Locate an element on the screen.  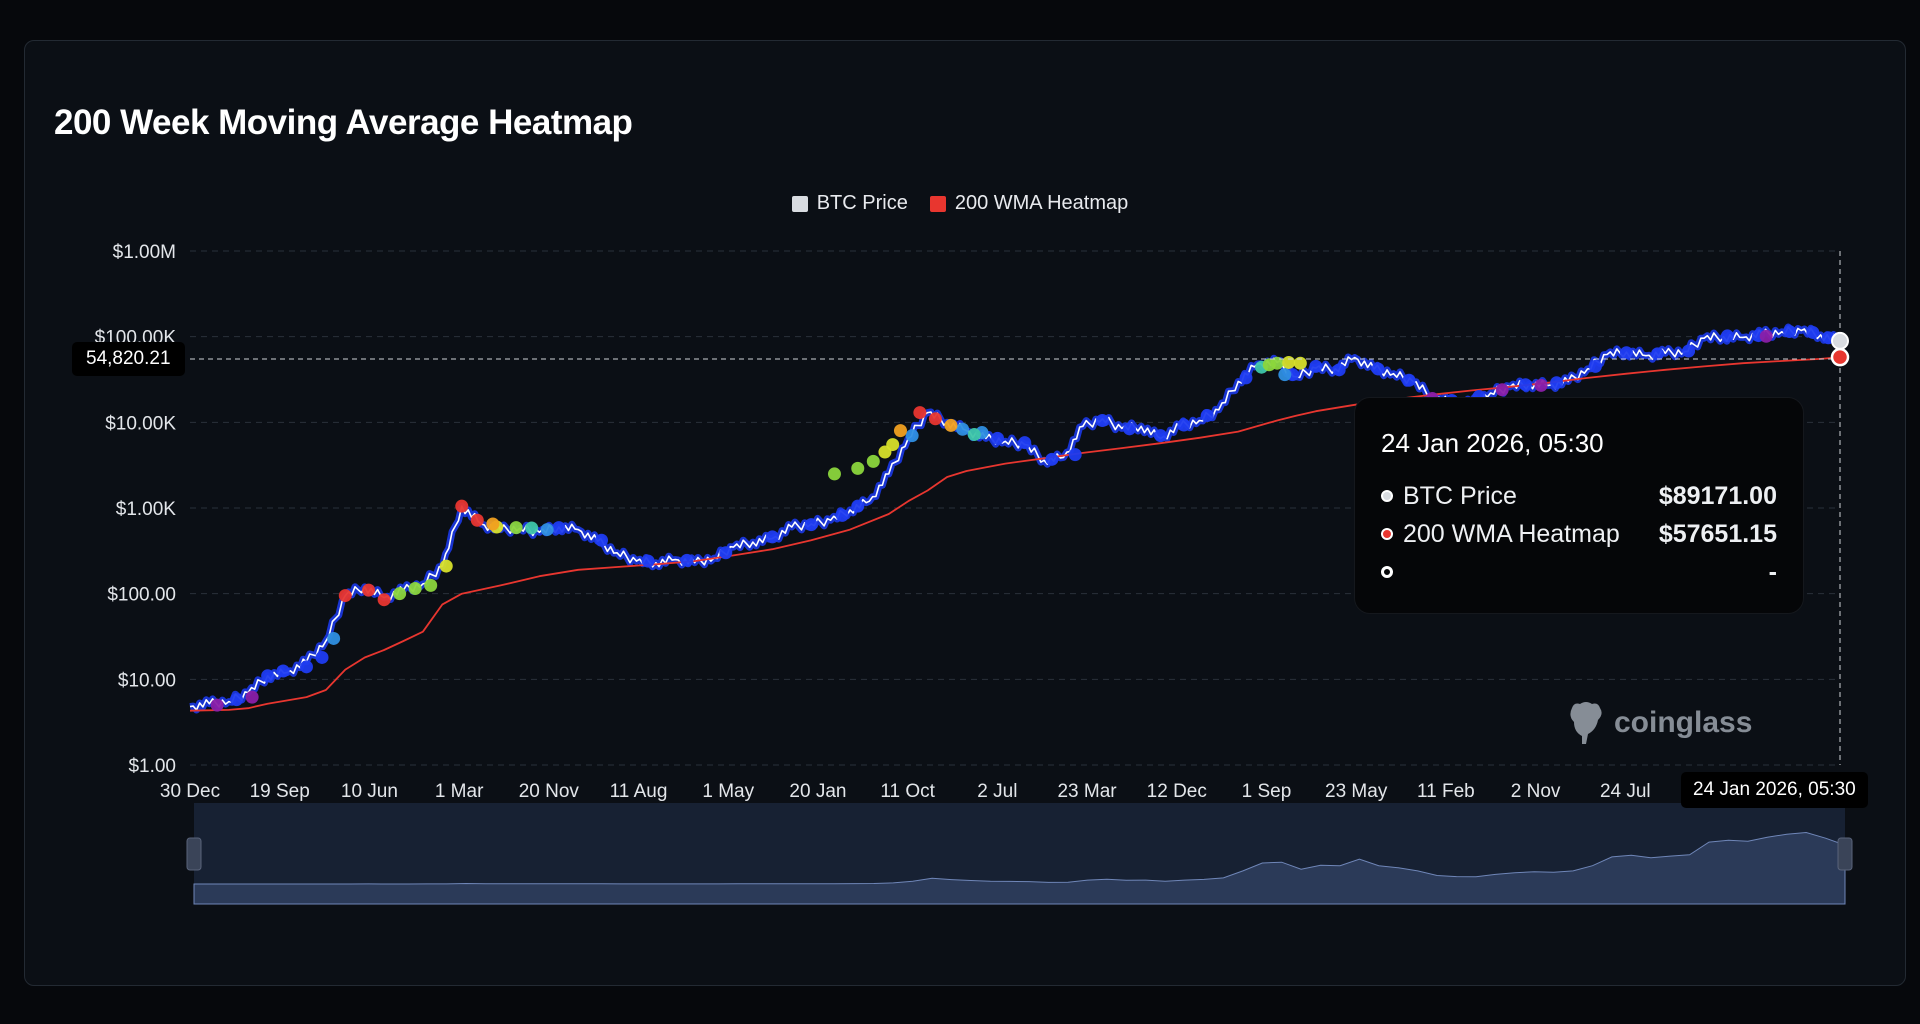
tooltip-value-empty: - is located at coordinates (1772, 571).